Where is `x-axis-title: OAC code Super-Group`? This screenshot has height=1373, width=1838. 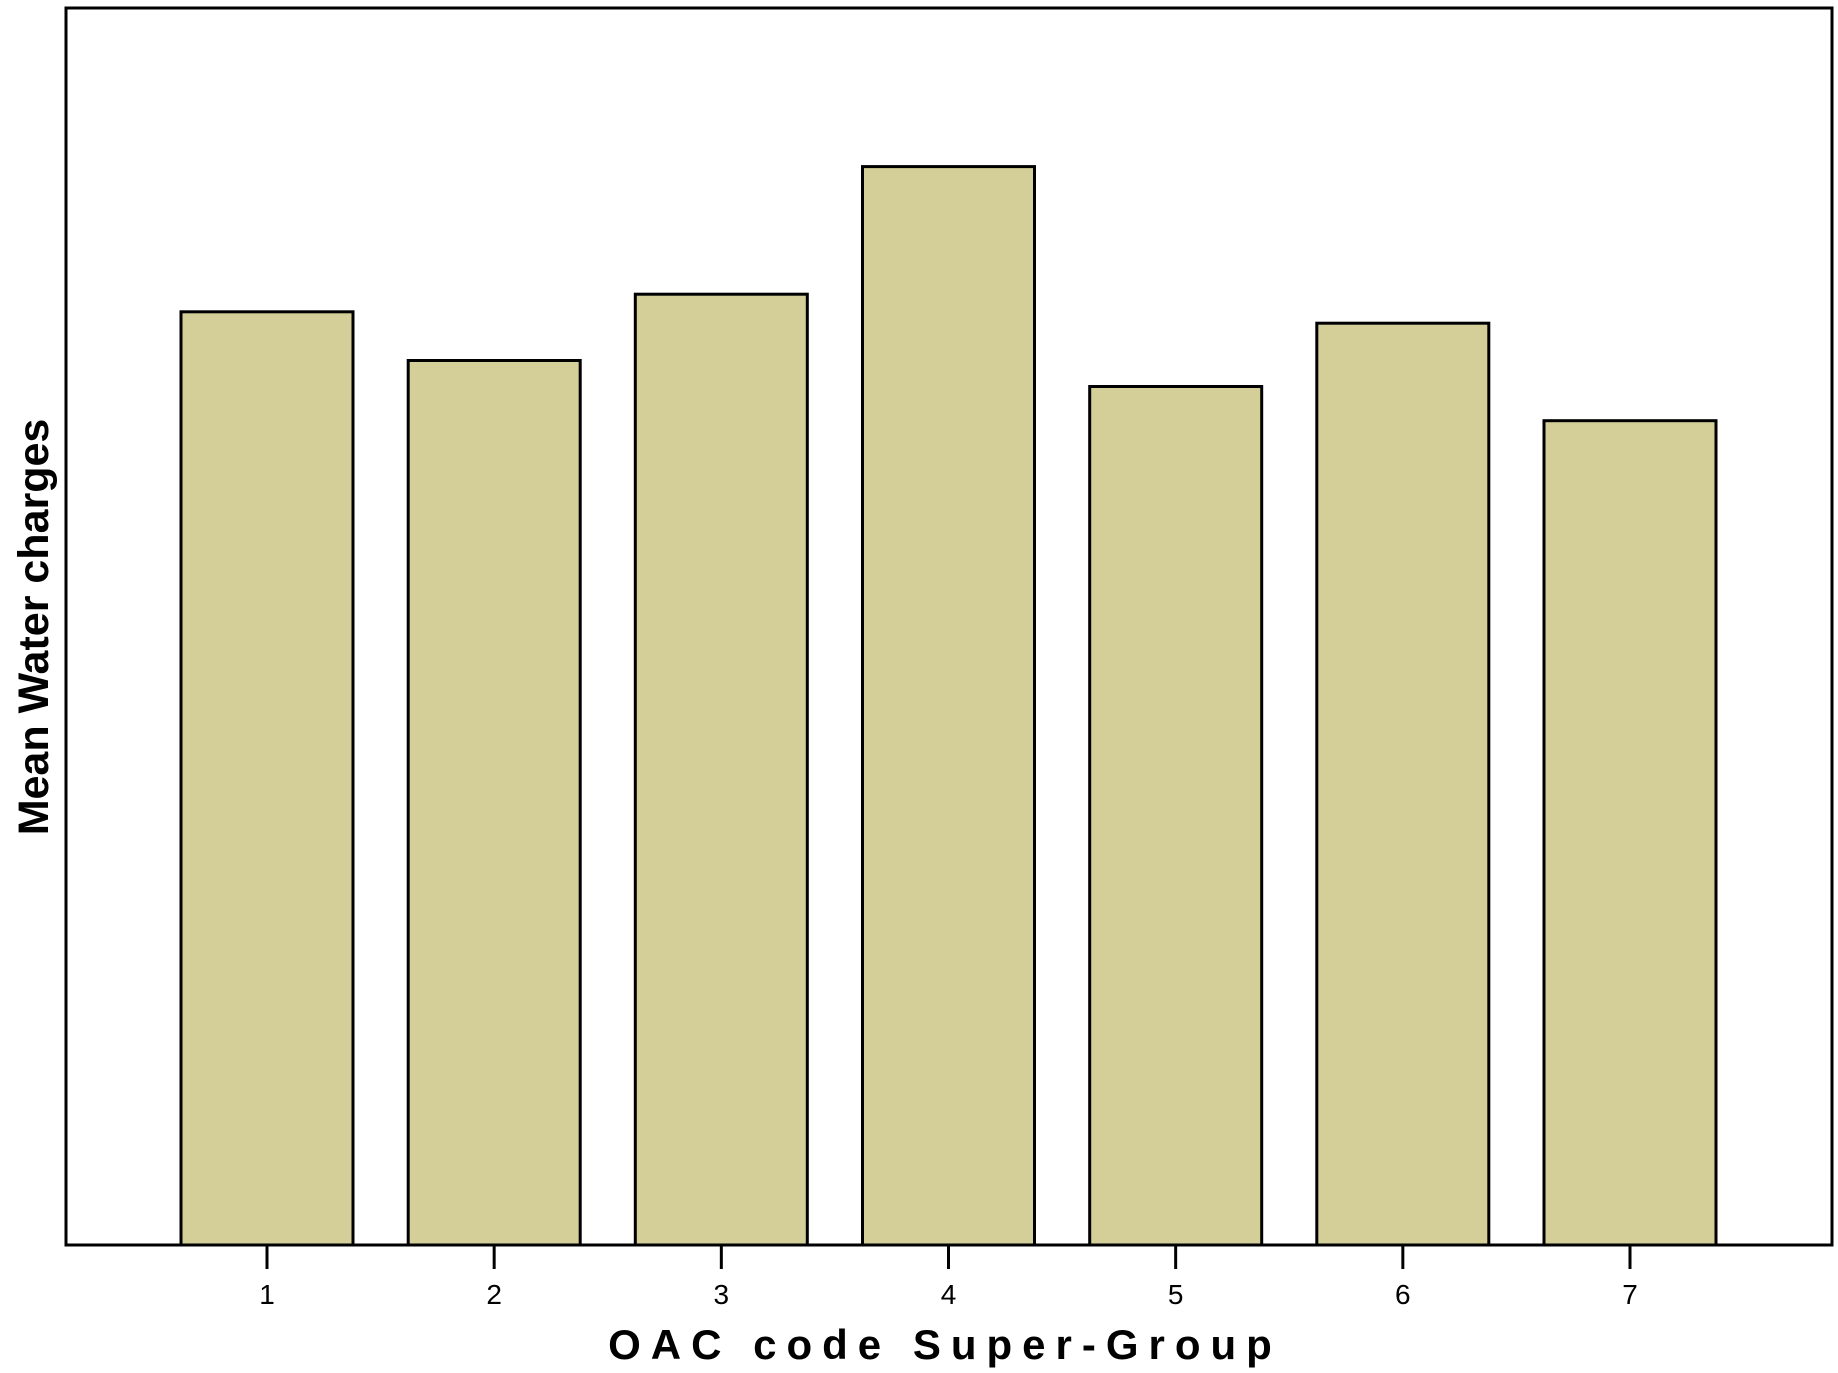 x-axis-title: OAC code Super-Group is located at coordinates (945, 1344).